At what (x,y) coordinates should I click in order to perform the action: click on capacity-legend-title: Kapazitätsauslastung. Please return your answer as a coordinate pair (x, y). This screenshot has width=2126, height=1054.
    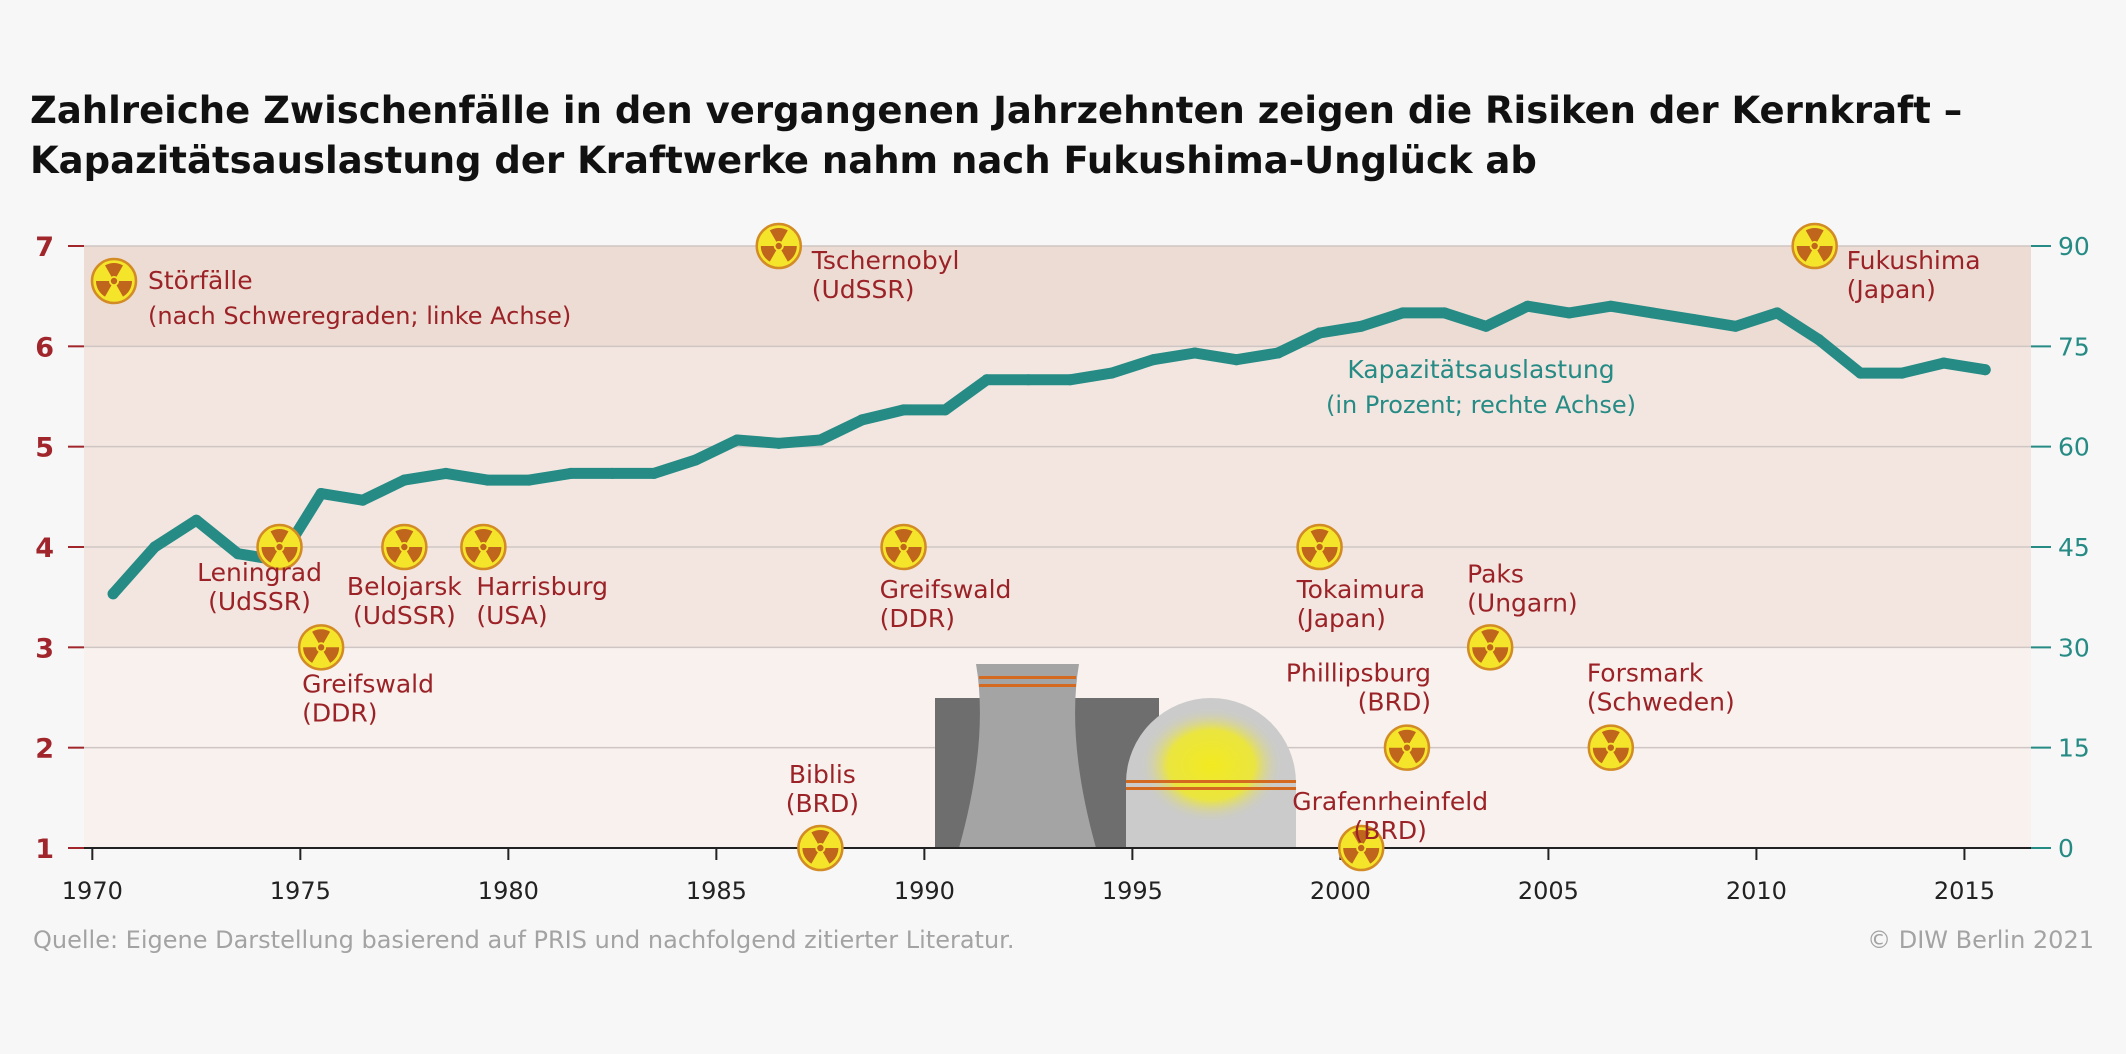
    Looking at the image, I should click on (1480, 369).